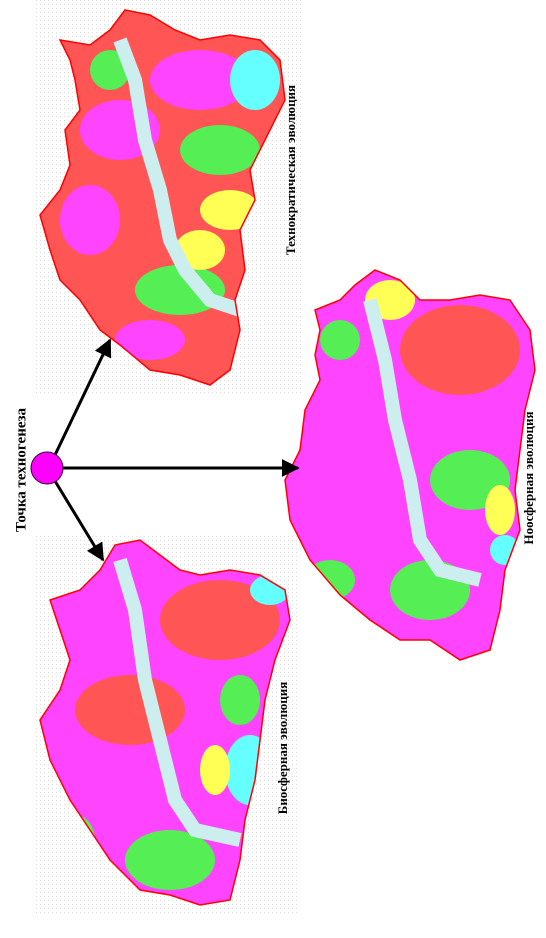 This screenshot has width=546, height=938. What do you see at coordinates (47, 468) in the screenshot?
I see `origin-point` at bounding box center [47, 468].